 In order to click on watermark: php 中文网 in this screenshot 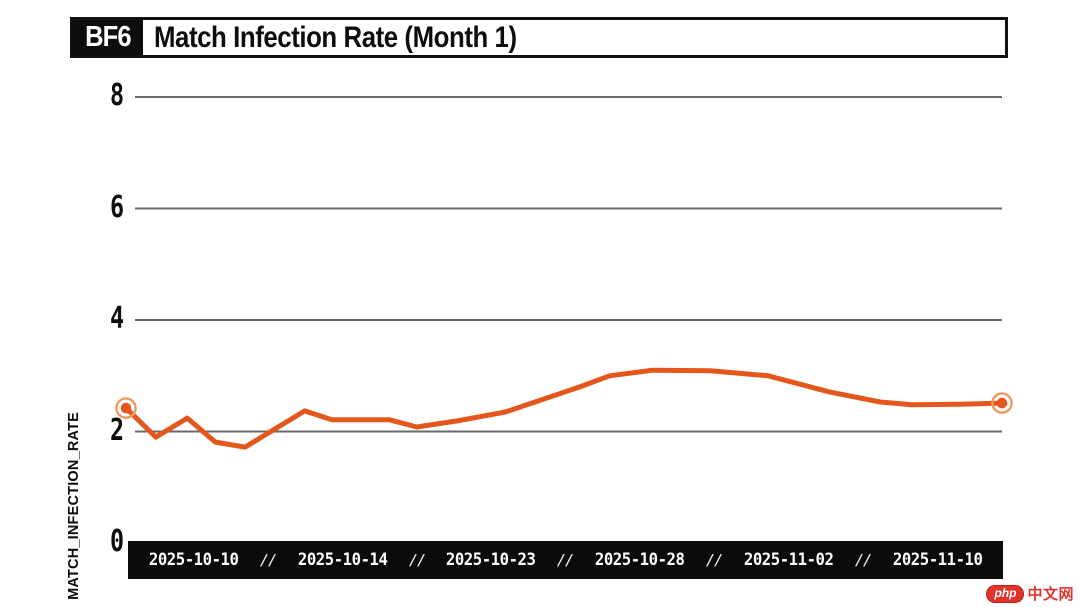, I will do `click(1030, 593)`.